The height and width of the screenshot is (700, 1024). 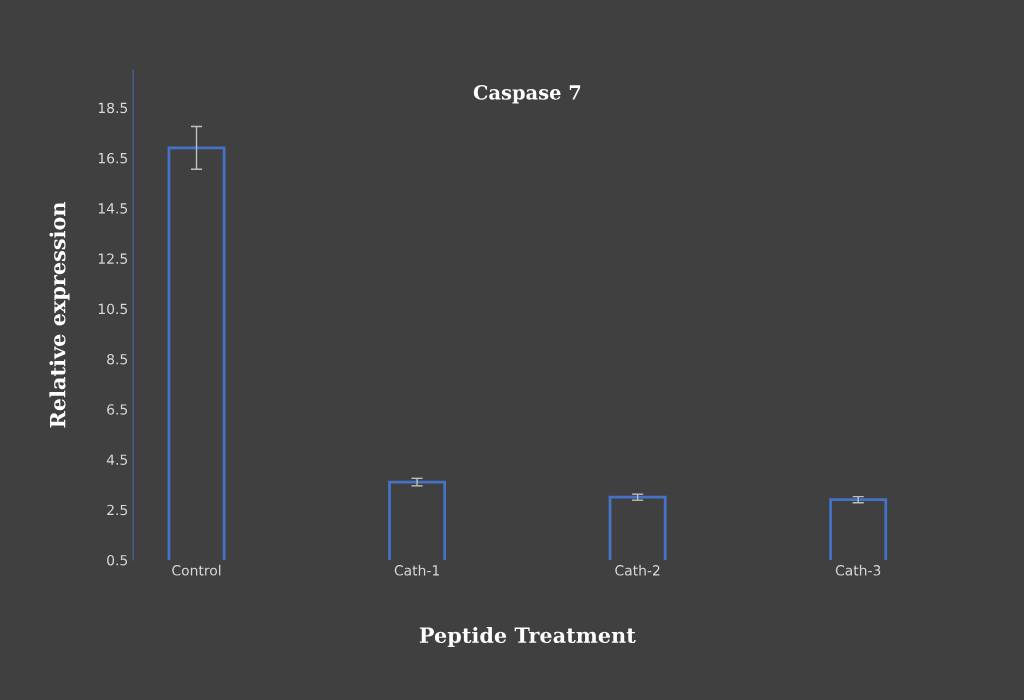 What do you see at coordinates (117, 510) in the screenshot?
I see `y-tick-label: 2.5` at bounding box center [117, 510].